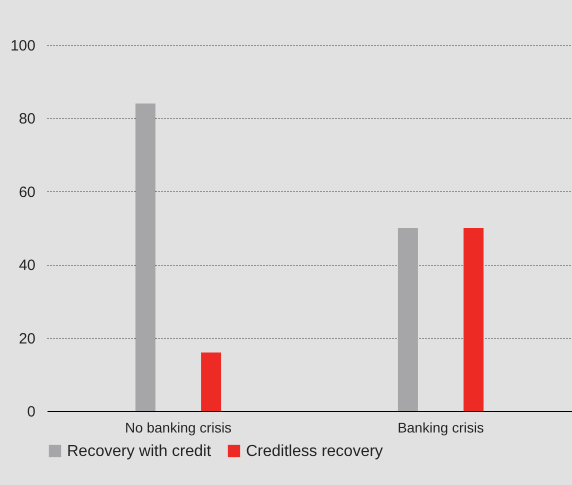 Image resolution: width=572 pixels, height=485 pixels. I want to click on y-tick-label: 40, so click(27, 265).